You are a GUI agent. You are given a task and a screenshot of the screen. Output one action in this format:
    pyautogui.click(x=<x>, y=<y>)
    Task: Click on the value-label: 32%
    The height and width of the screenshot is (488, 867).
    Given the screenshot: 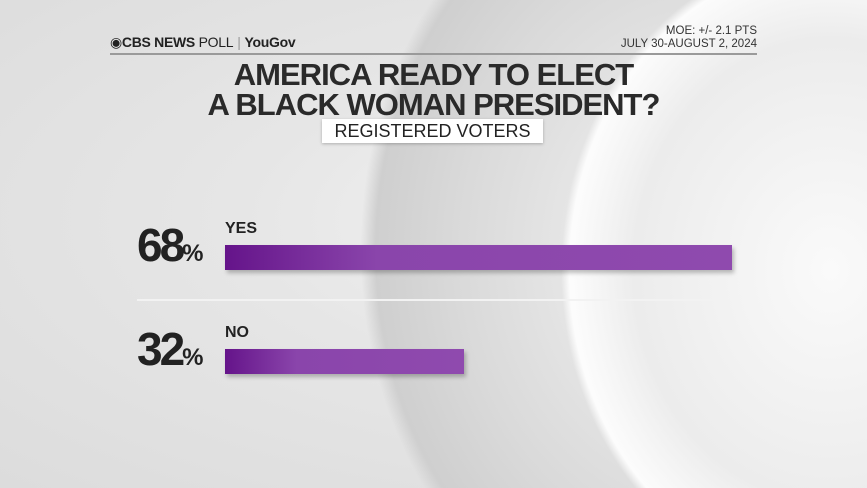 What is the action you would take?
    pyautogui.click(x=180, y=353)
    